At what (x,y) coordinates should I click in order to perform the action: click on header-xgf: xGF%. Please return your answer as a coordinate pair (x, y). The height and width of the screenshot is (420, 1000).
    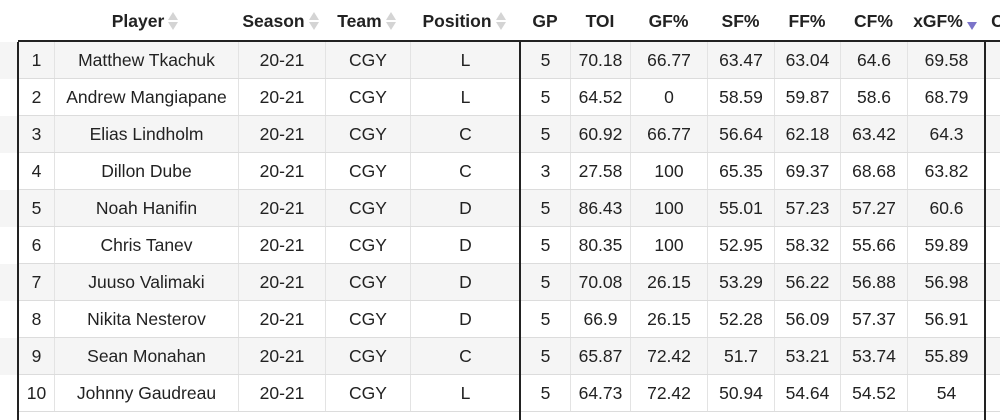
    Looking at the image, I should click on (946, 21).